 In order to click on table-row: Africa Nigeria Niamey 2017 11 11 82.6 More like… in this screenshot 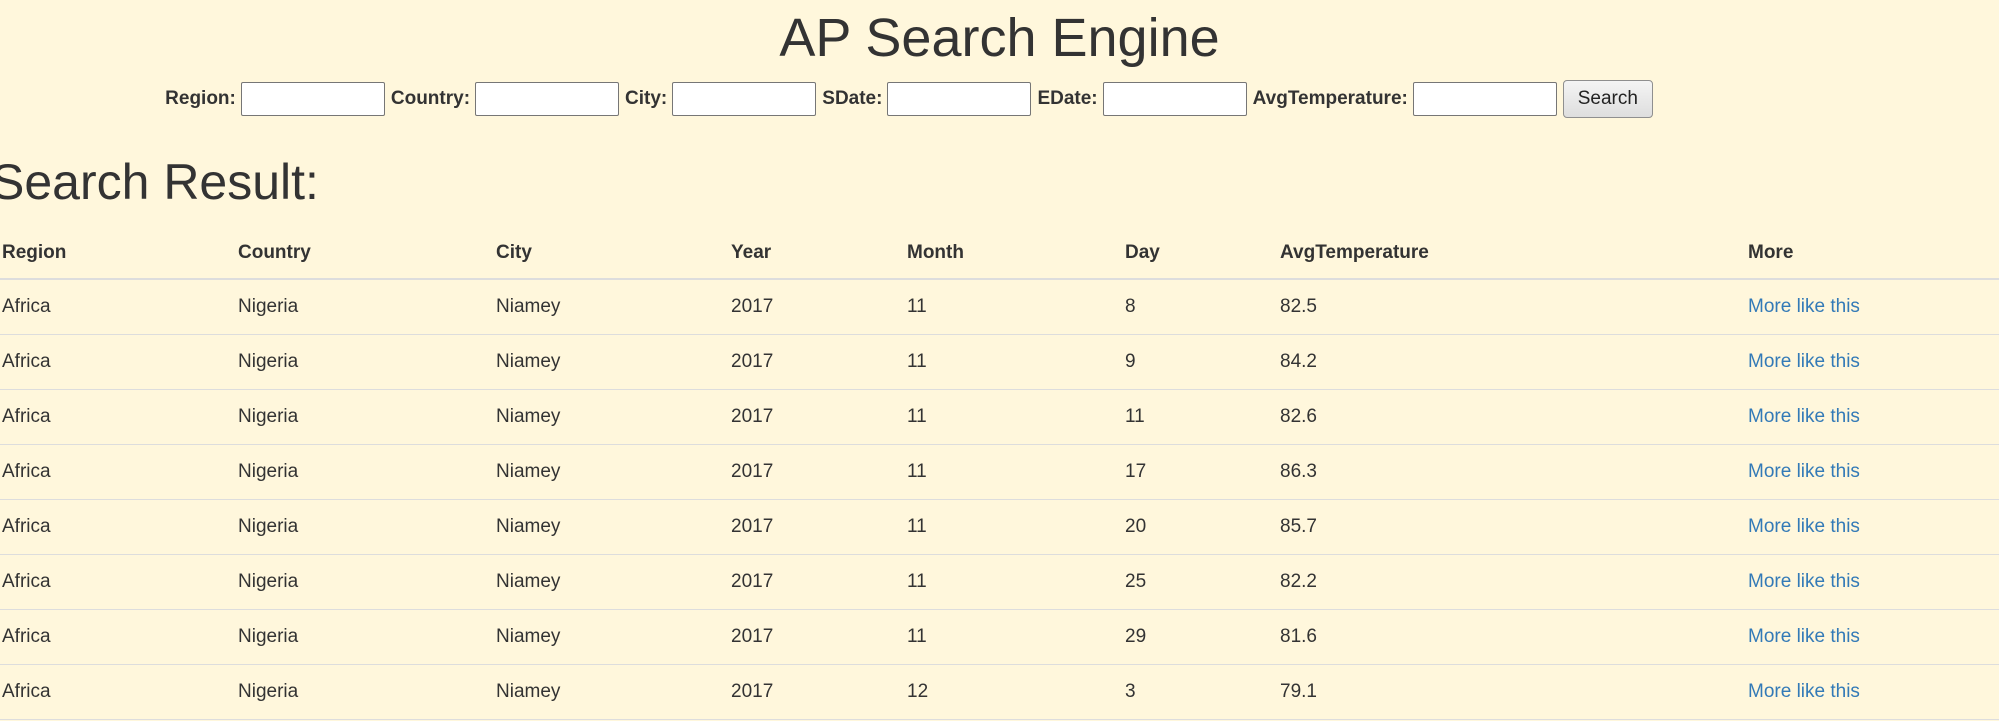, I will do `click(999, 417)`.